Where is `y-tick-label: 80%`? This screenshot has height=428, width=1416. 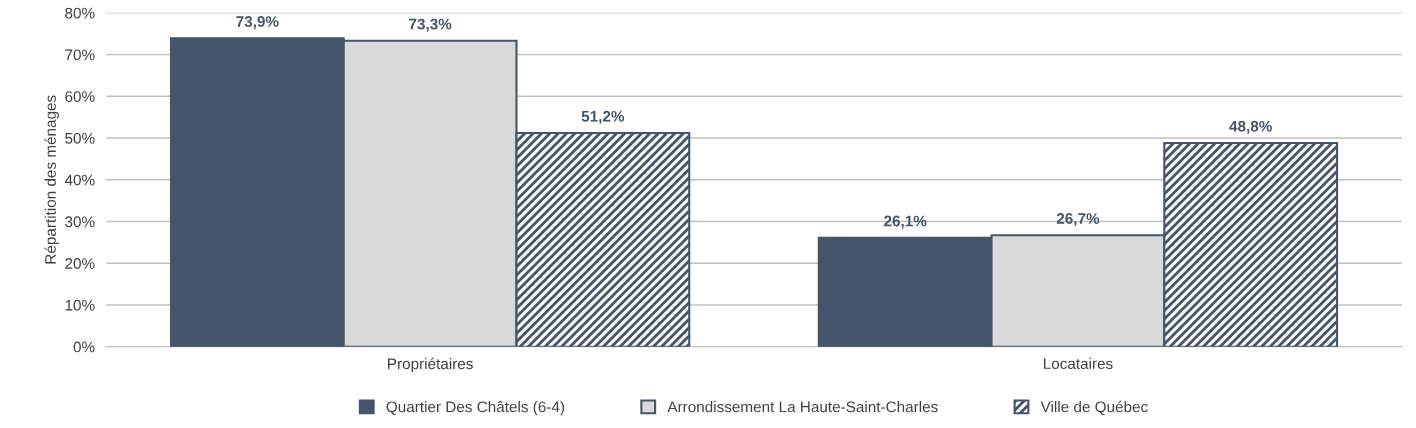 y-tick-label: 80% is located at coordinates (80, 13).